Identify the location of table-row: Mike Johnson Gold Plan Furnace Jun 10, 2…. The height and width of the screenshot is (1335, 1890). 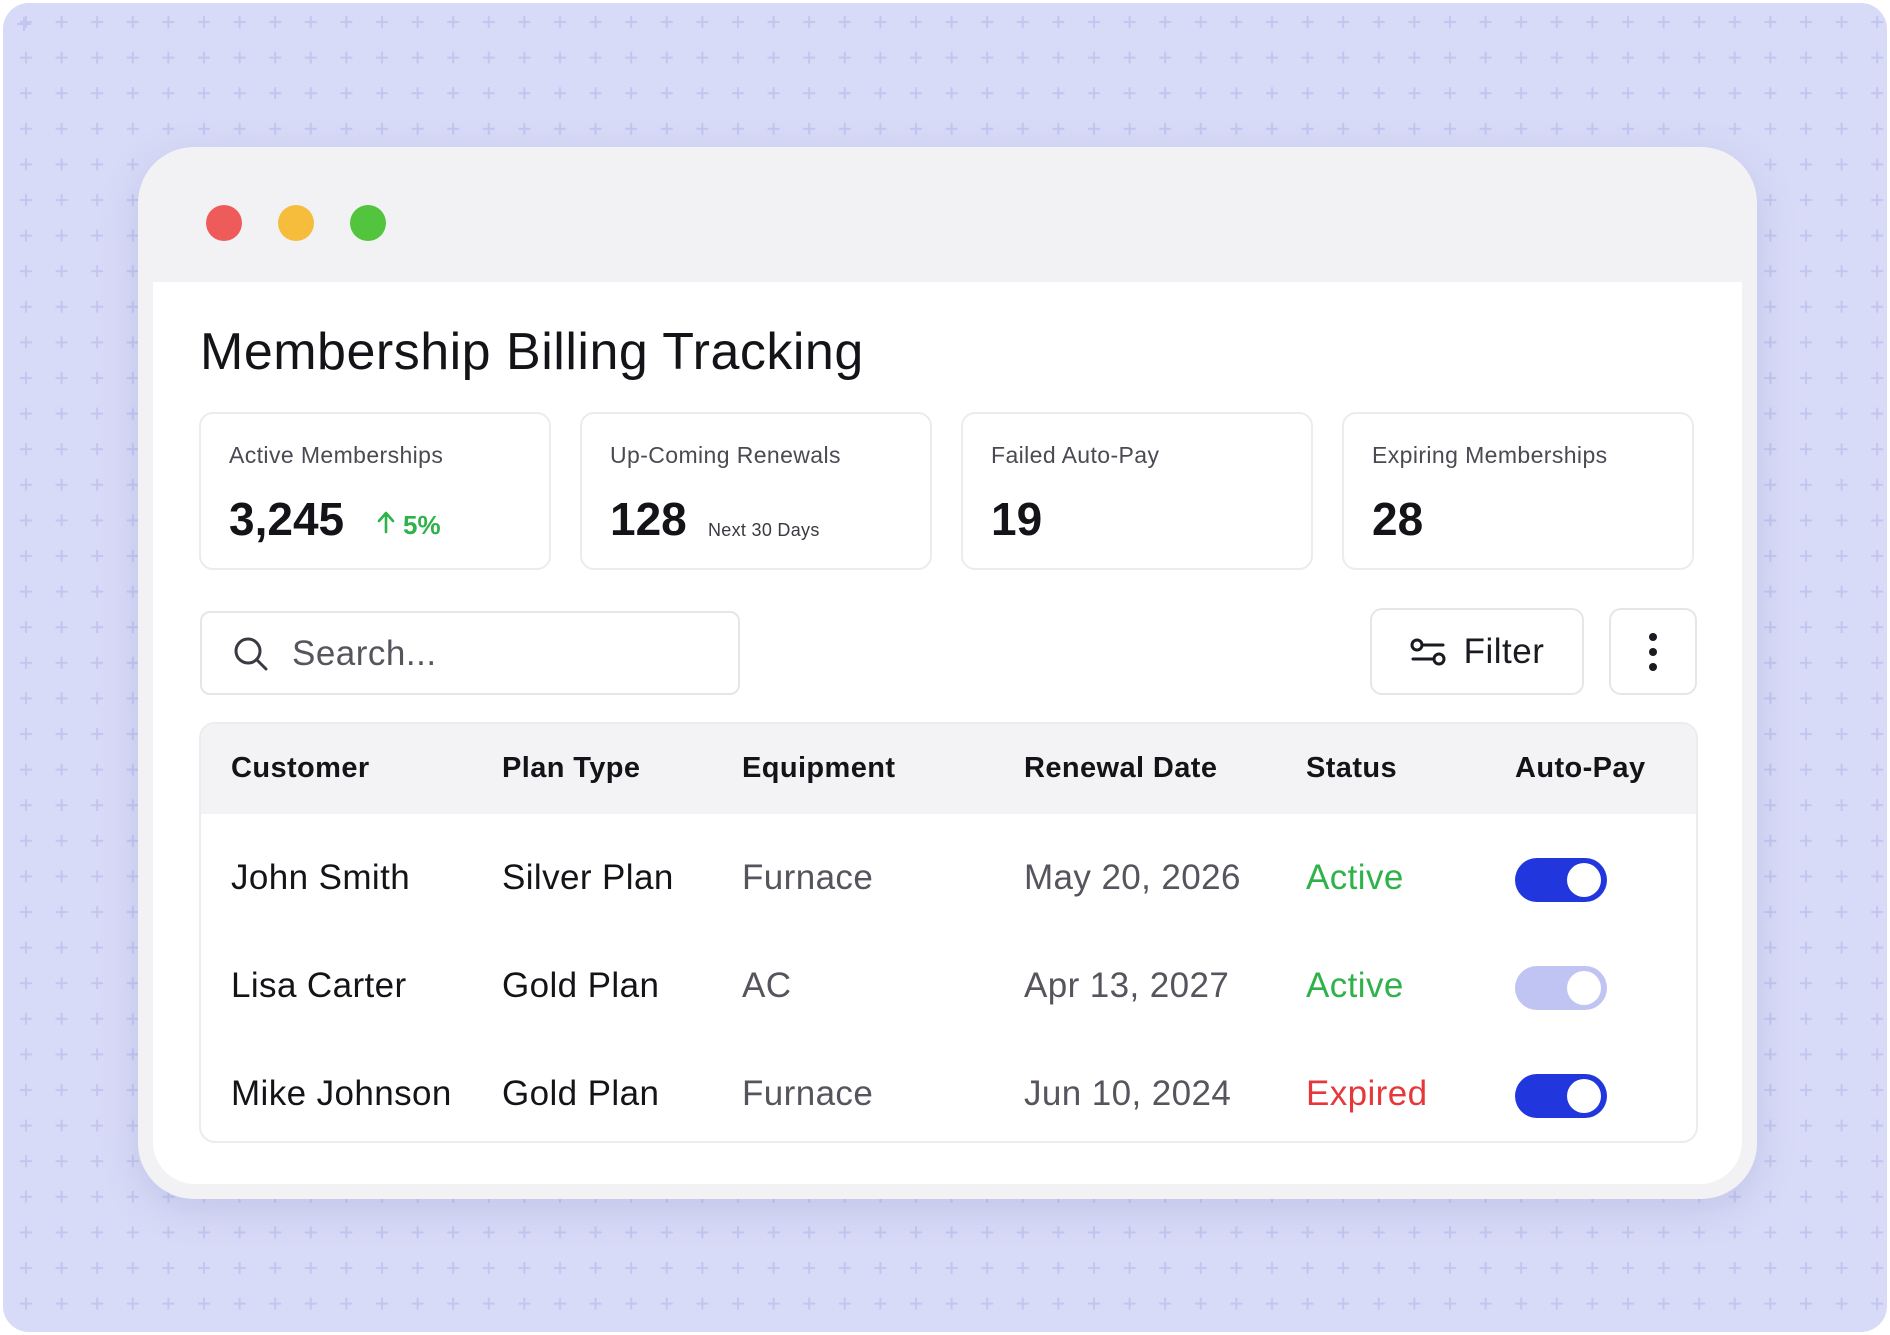
(948, 1091).